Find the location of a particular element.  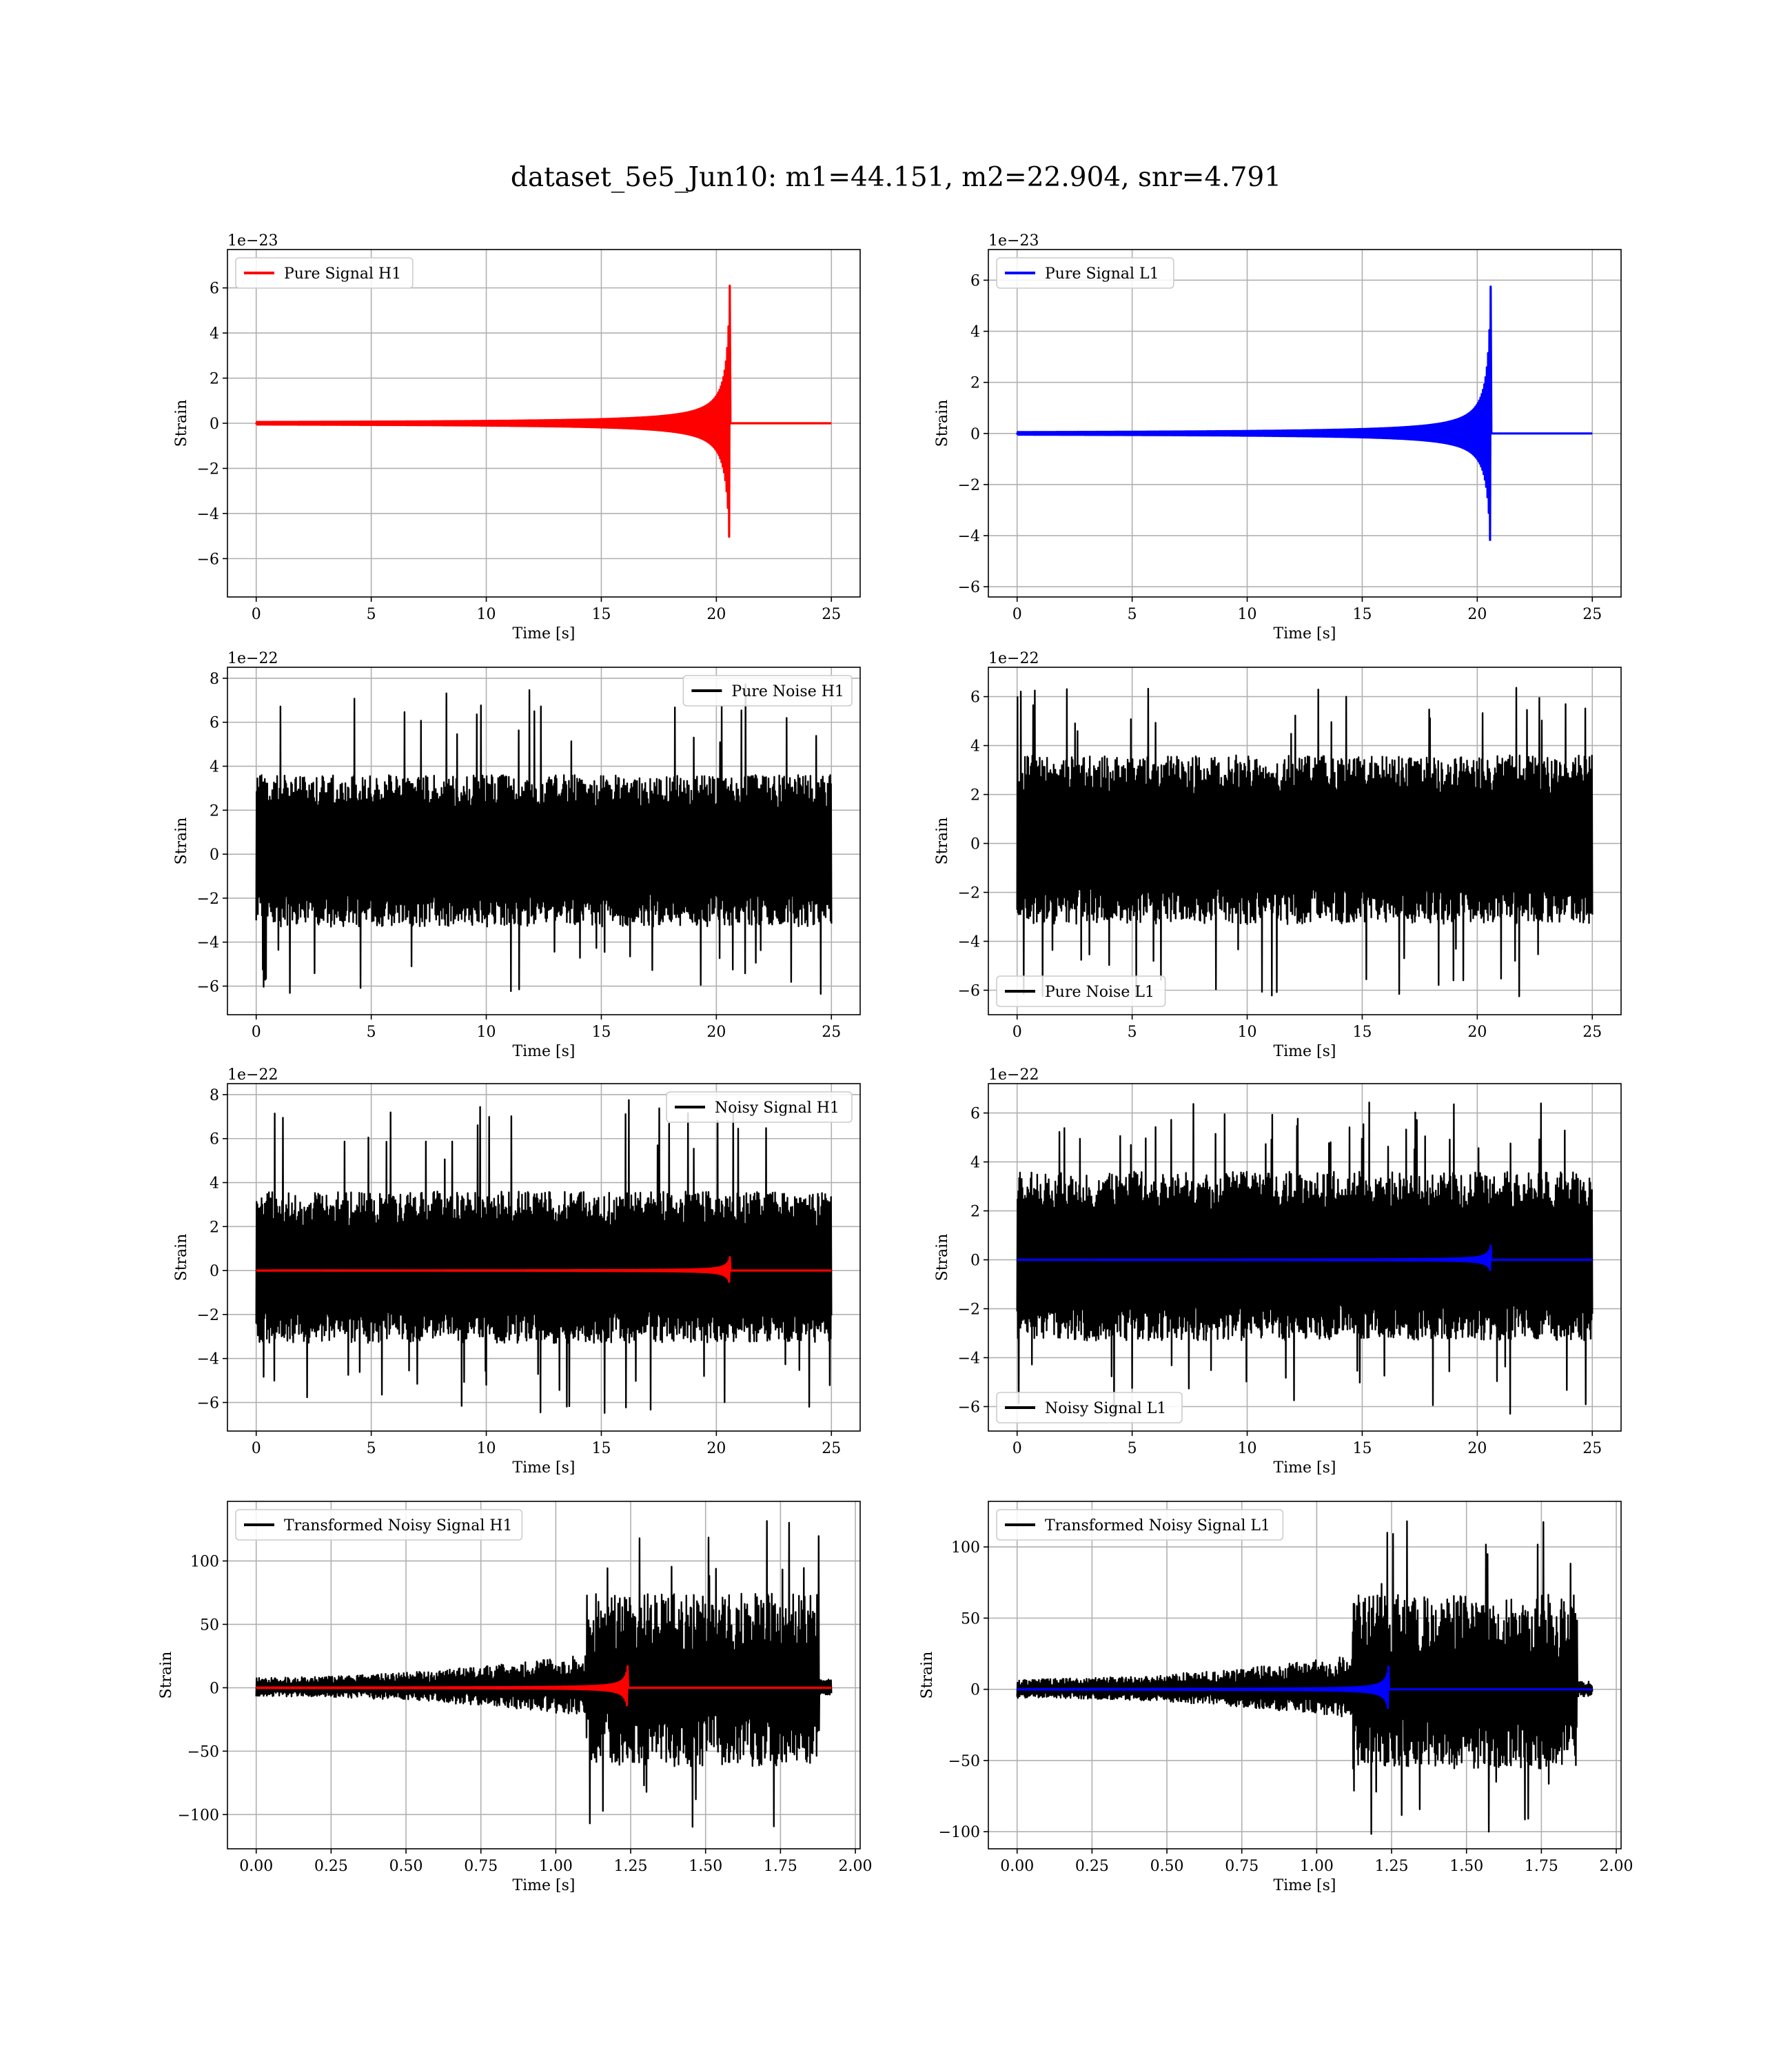

x-tick-label: 5 is located at coordinates (371, 1032).